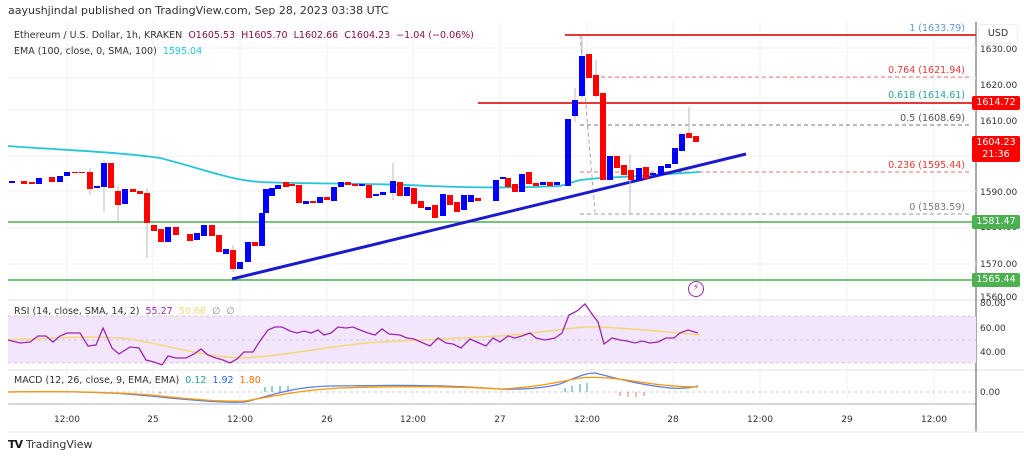  What do you see at coordinates (196, 380) in the screenshot?
I see `macd-histogram-value: 0.12` at bounding box center [196, 380].